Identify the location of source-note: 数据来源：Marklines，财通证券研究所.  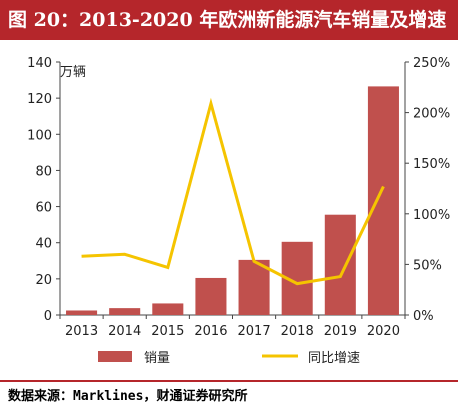
(128, 396).